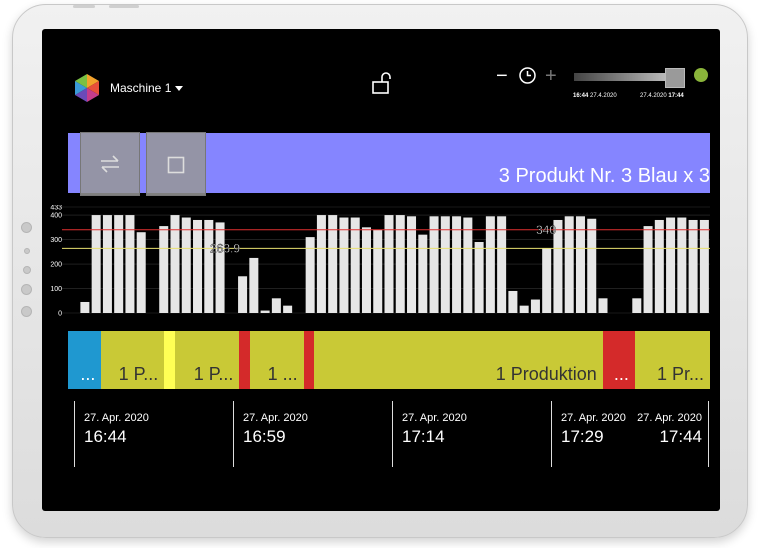  I want to click on time-range-slider-thumb, so click(675, 78).